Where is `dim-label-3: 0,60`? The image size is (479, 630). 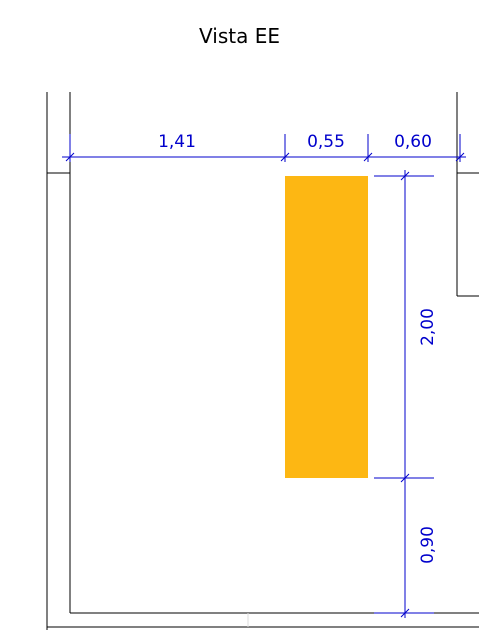
dim-label-3: 0,60 is located at coordinates (413, 142).